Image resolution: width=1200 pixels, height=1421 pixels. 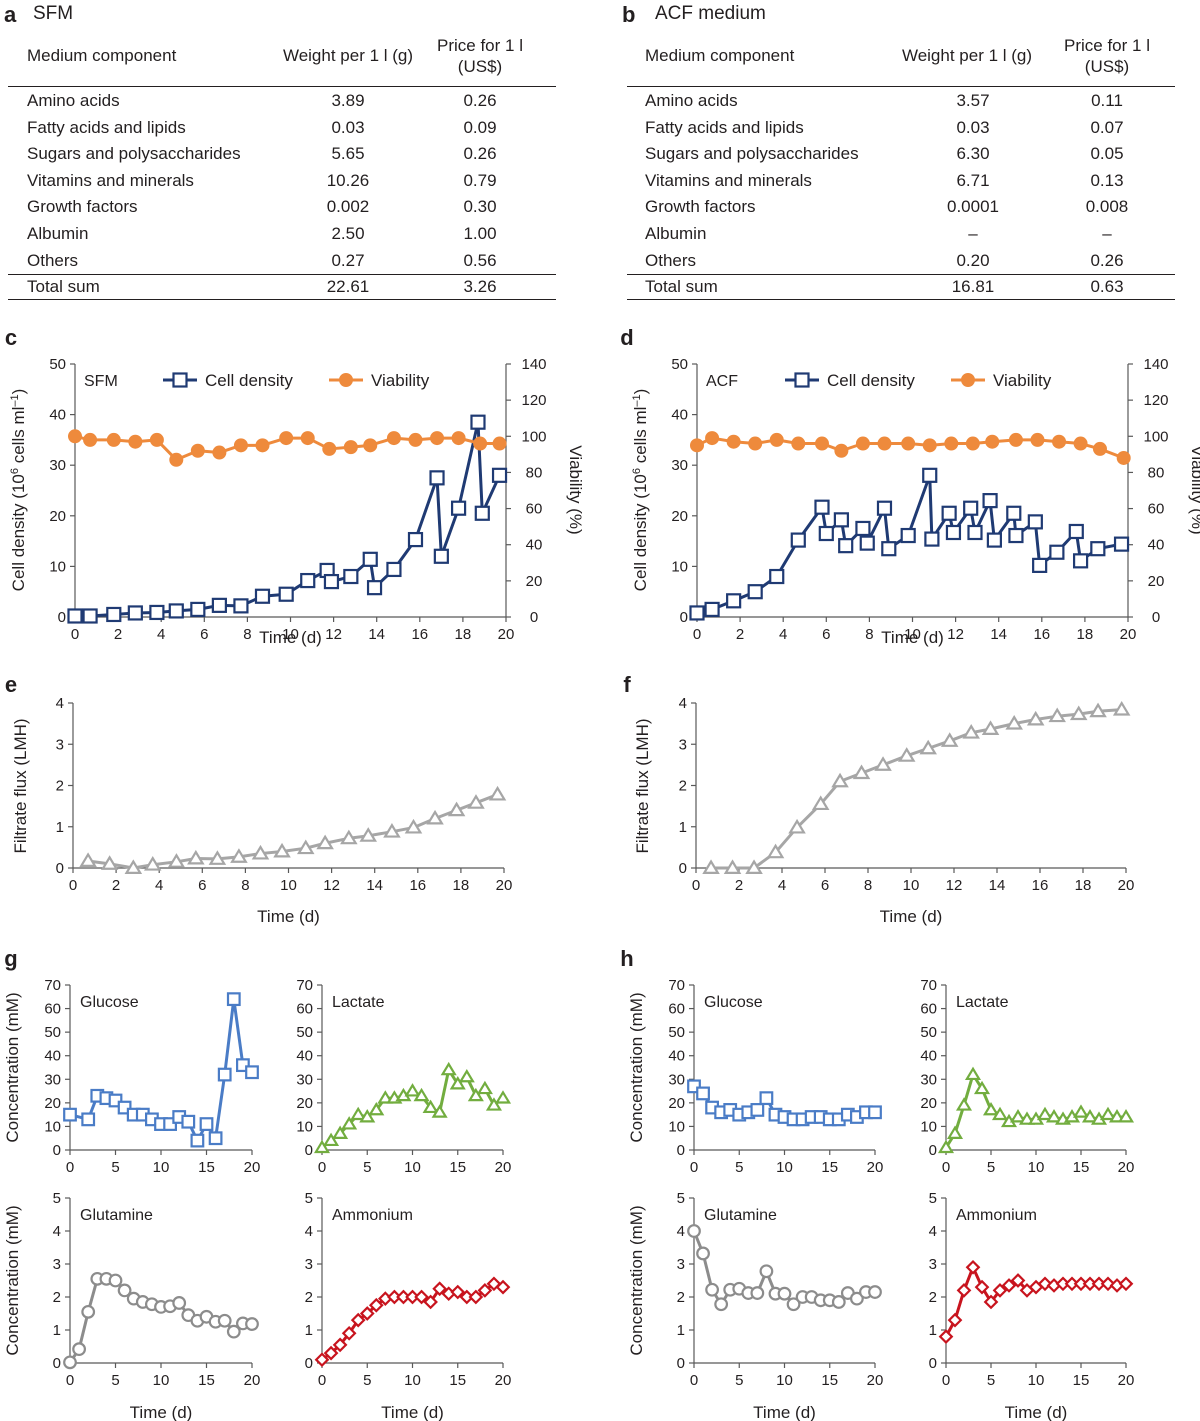 What do you see at coordinates (968, 380) in the screenshot?
I see `legend-marker-viability` at bounding box center [968, 380].